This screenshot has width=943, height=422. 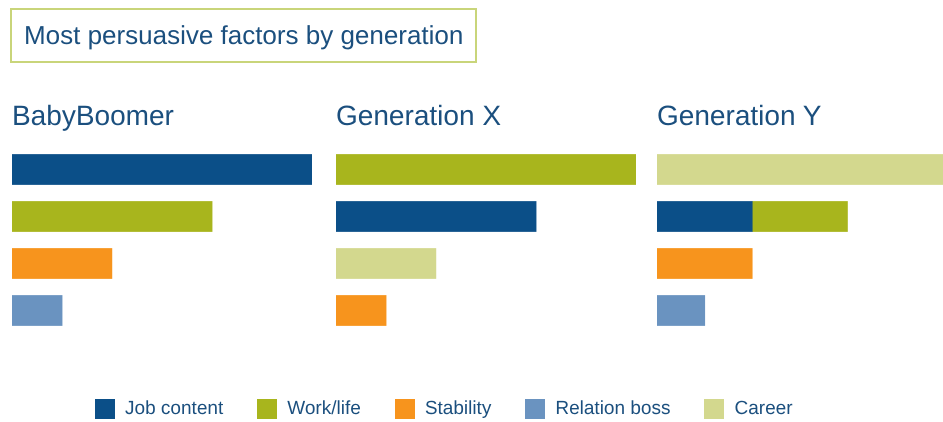 I want to click on legend-label: Work/life, so click(x=324, y=409).